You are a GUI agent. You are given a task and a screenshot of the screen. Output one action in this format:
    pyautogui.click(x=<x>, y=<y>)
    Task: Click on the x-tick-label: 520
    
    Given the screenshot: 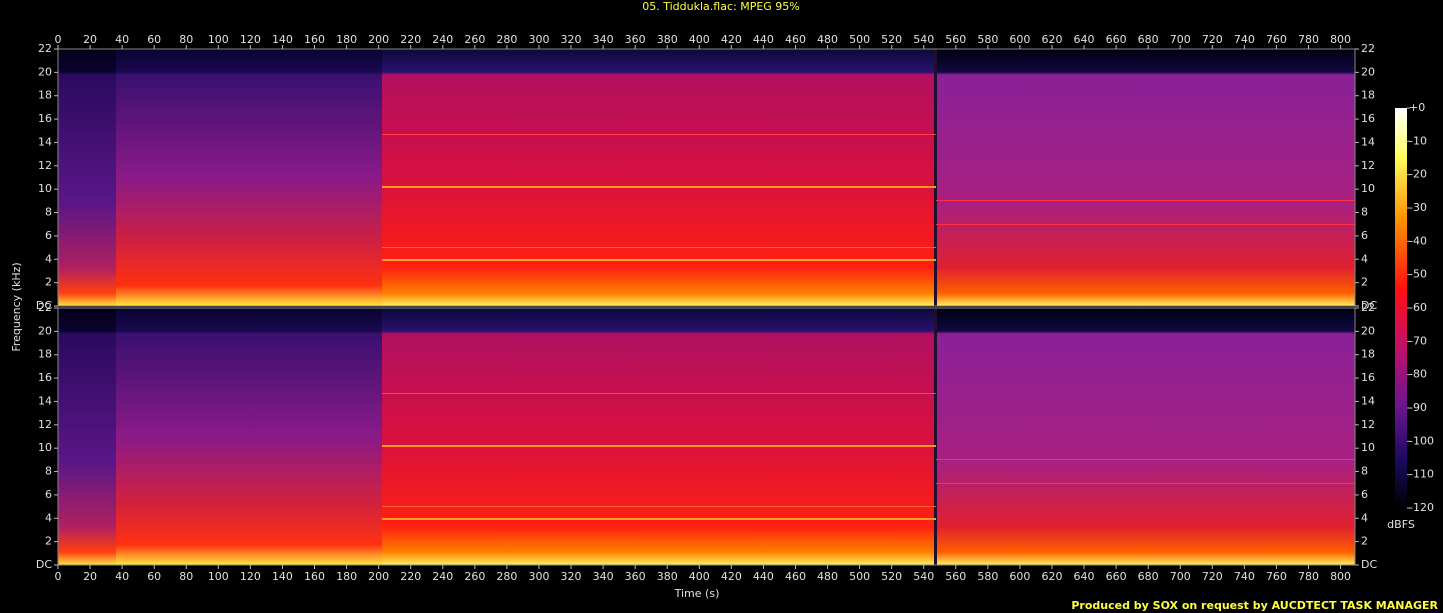 What is the action you would take?
    pyautogui.click(x=891, y=39)
    